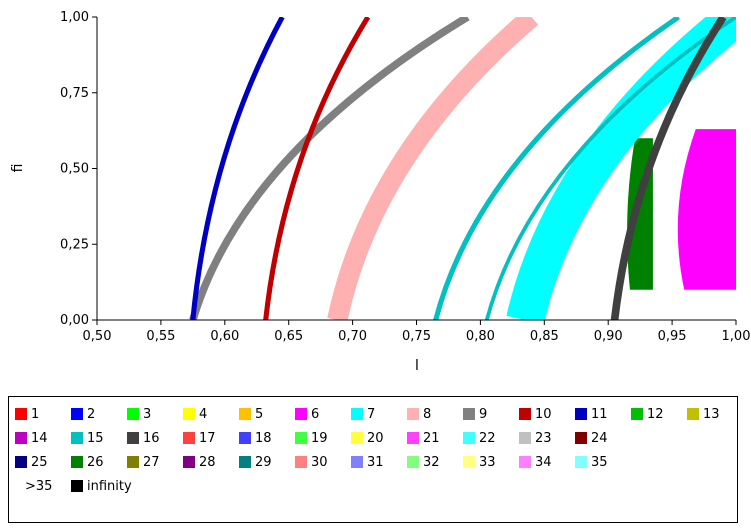 The height and width of the screenshot is (529, 751). I want to click on legend-item-31: 31, so click(379, 462).